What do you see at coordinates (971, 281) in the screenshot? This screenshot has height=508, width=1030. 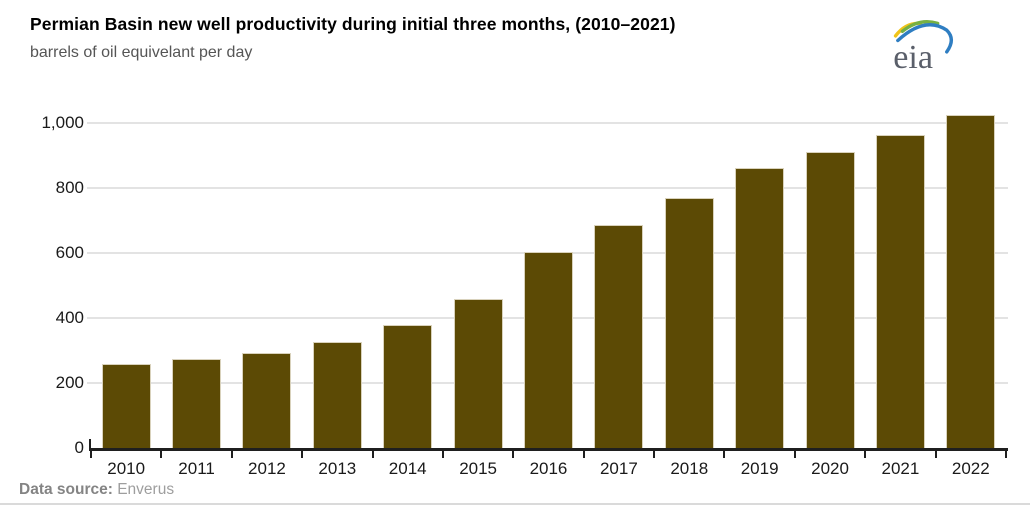 I see `bar-2022` at bounding box center [971, 281].